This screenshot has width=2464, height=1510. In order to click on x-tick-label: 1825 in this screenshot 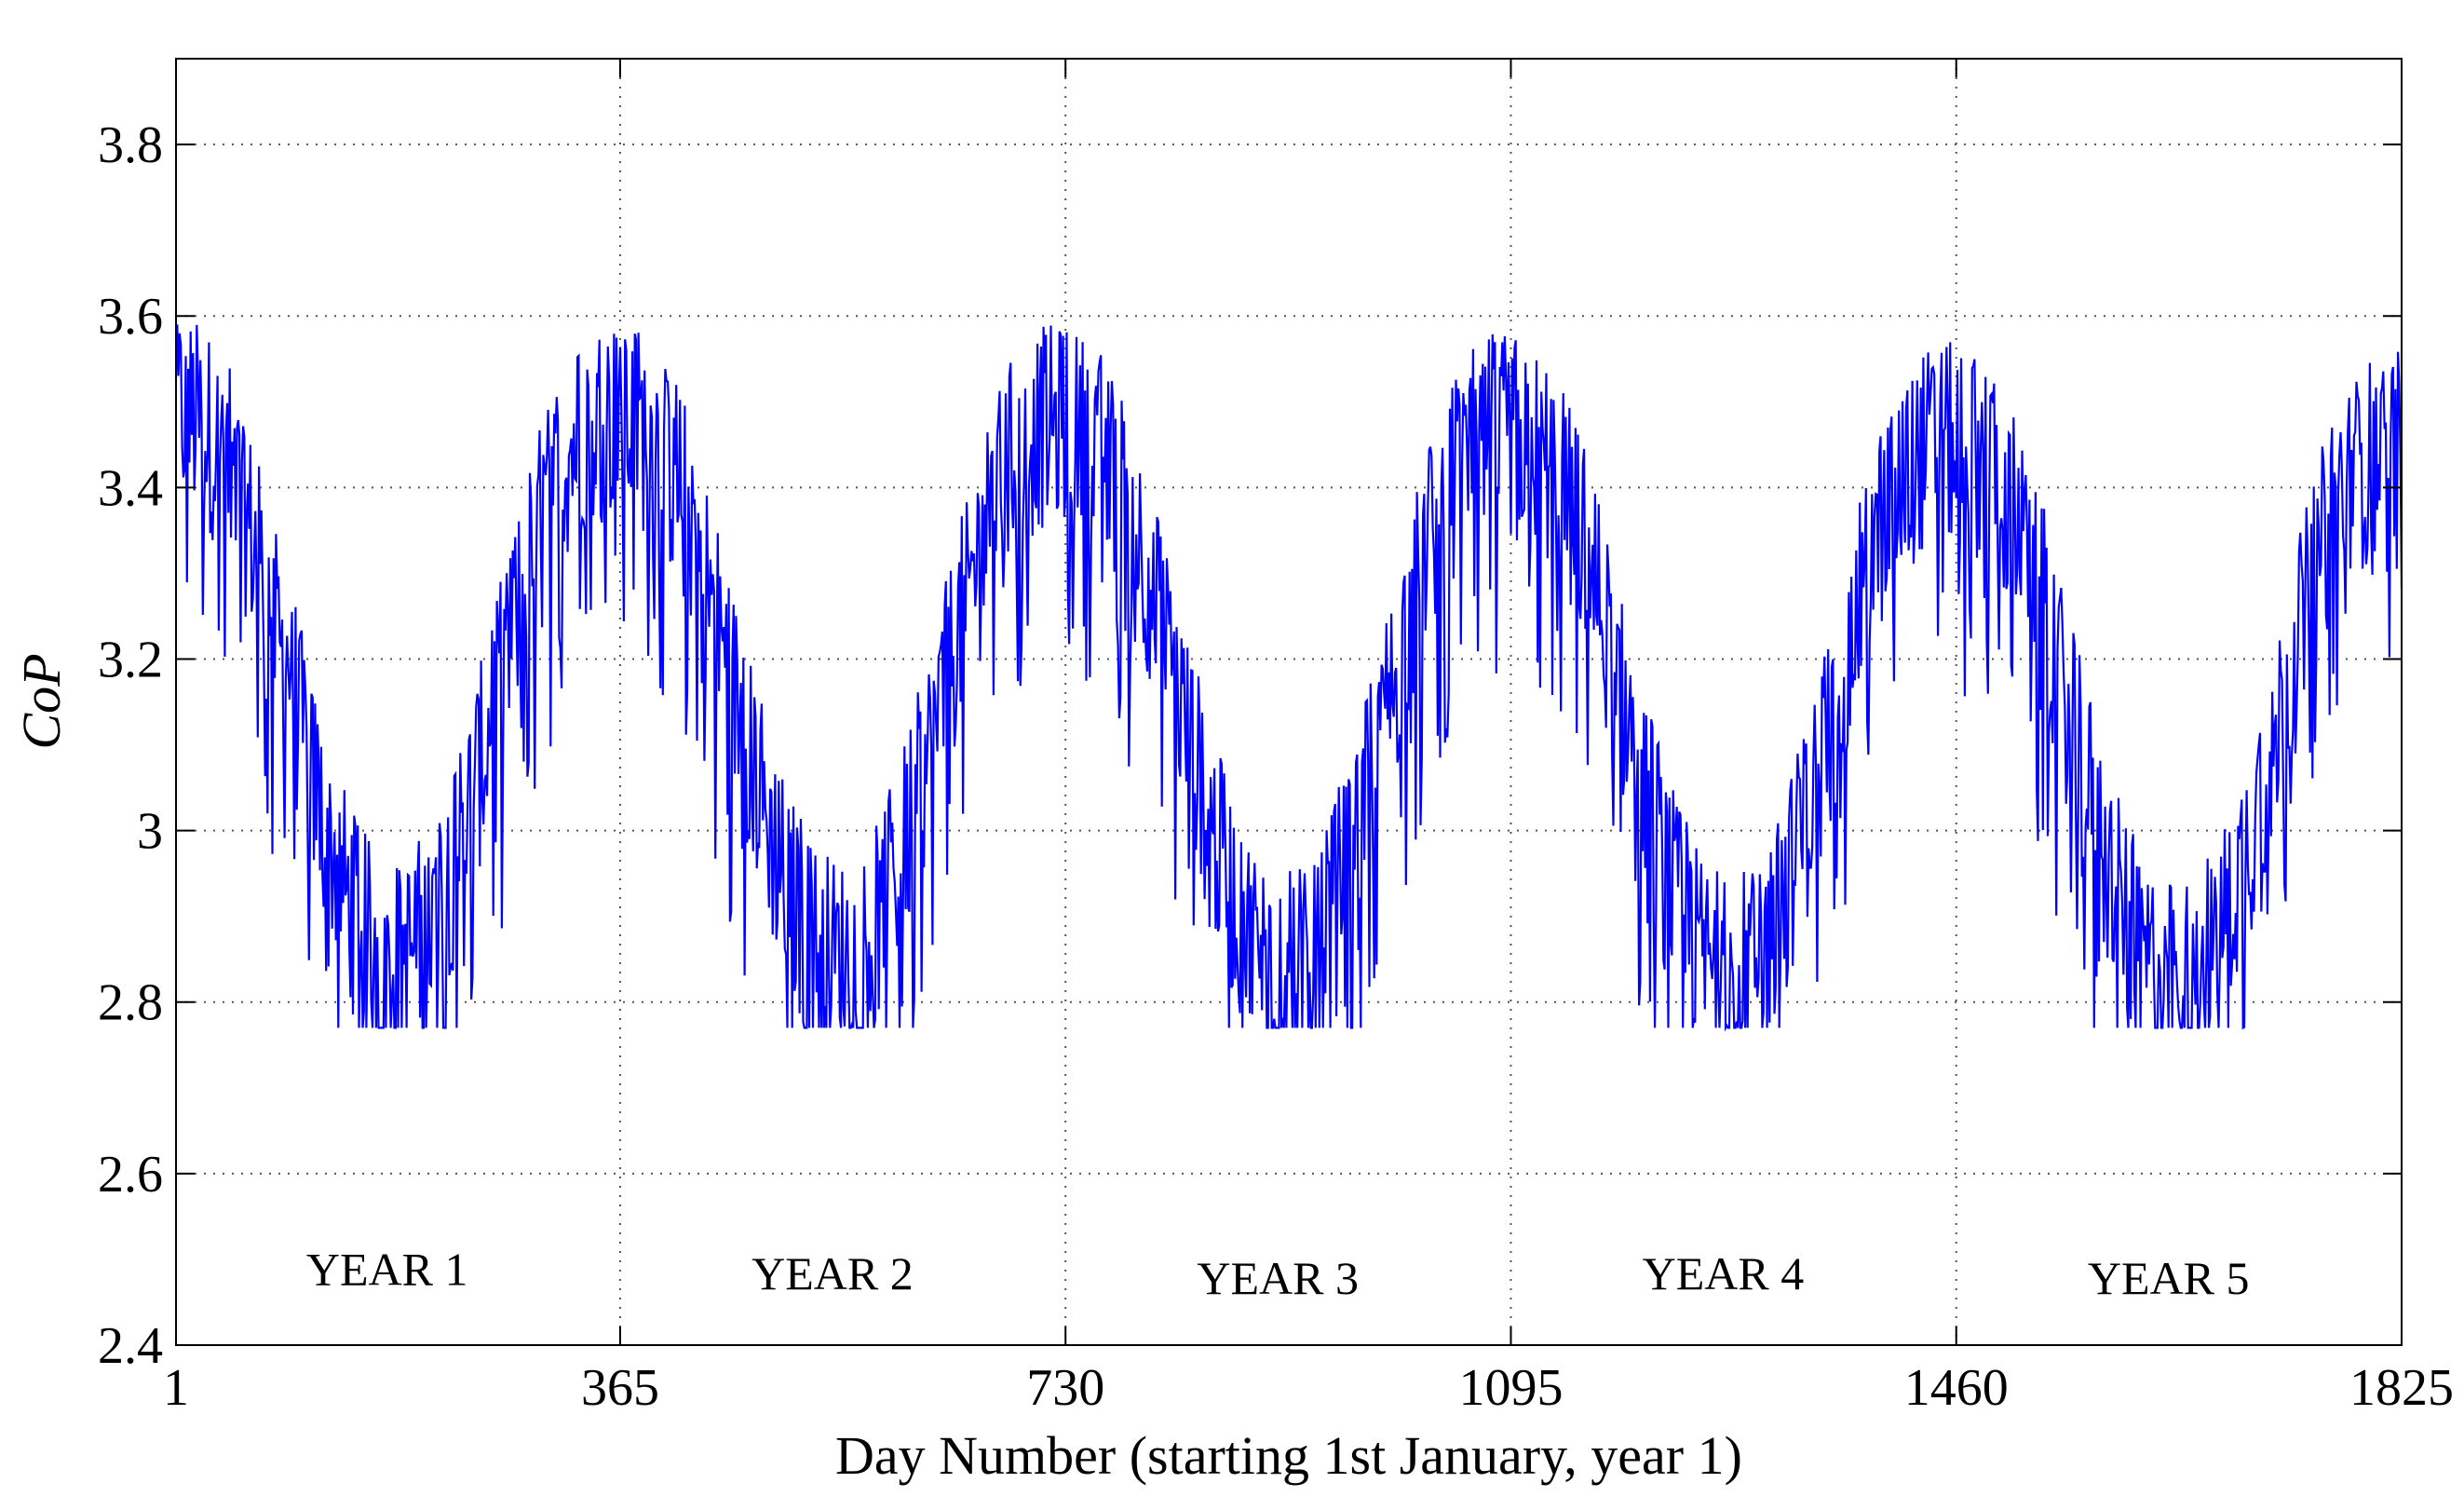, I will do `click(2401, 1388)`.